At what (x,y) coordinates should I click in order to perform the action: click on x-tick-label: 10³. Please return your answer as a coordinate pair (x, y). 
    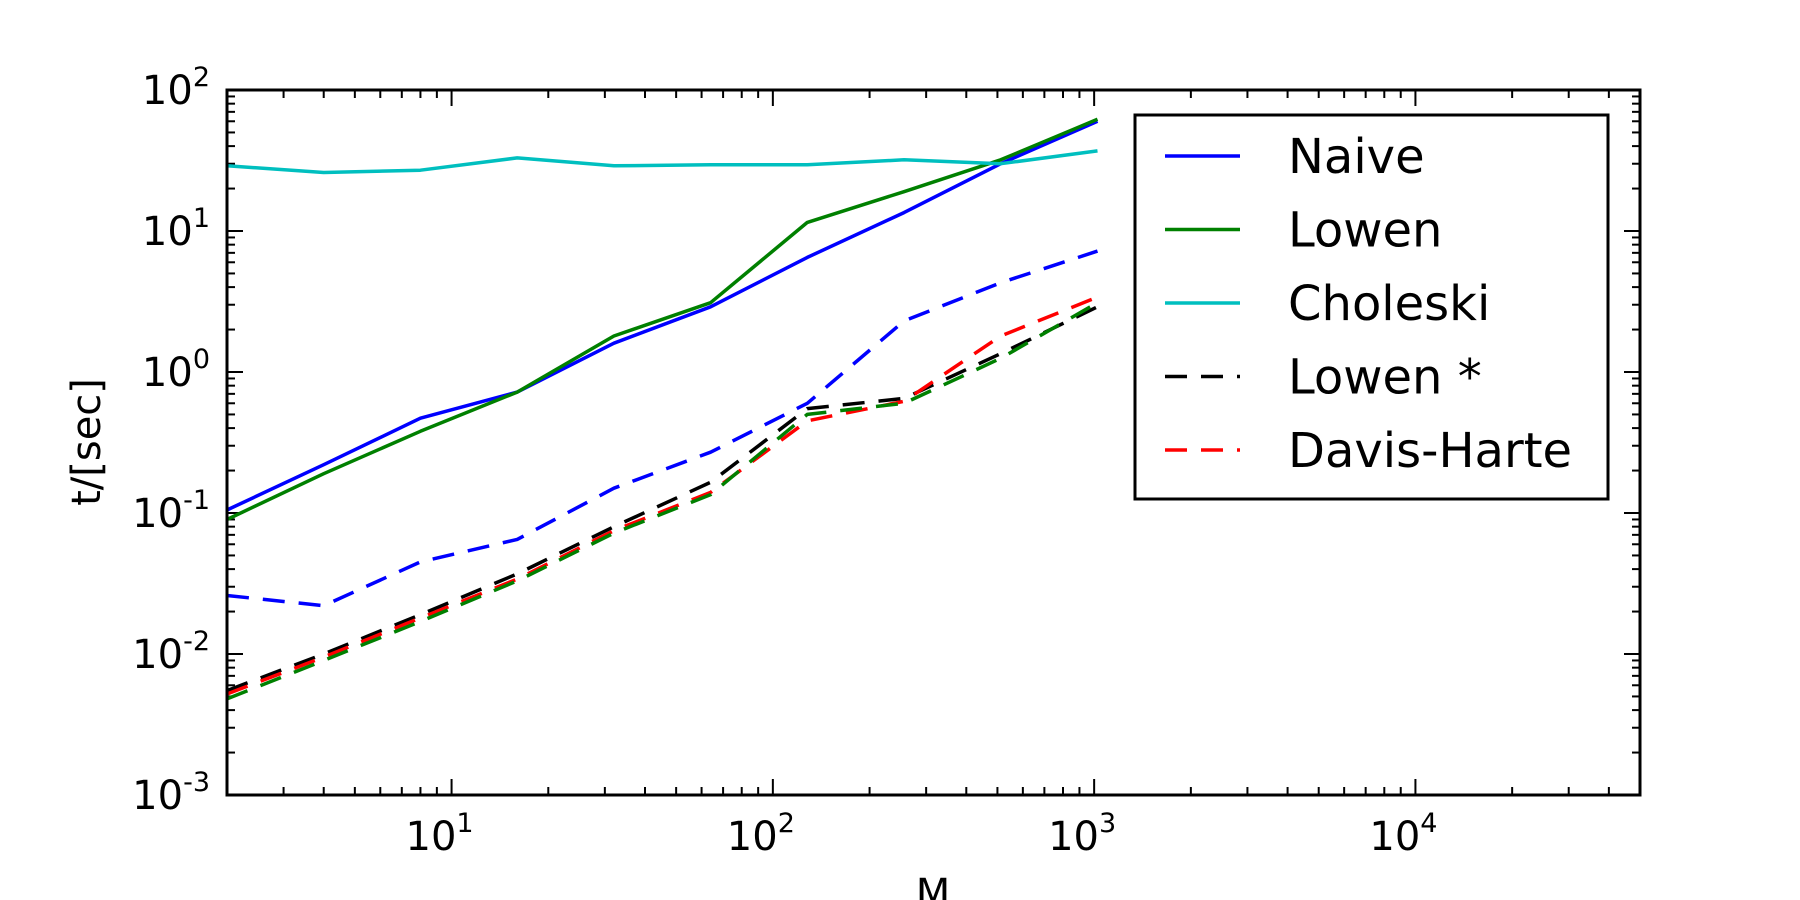
    Looking at the image, I should click on (1082, 834).